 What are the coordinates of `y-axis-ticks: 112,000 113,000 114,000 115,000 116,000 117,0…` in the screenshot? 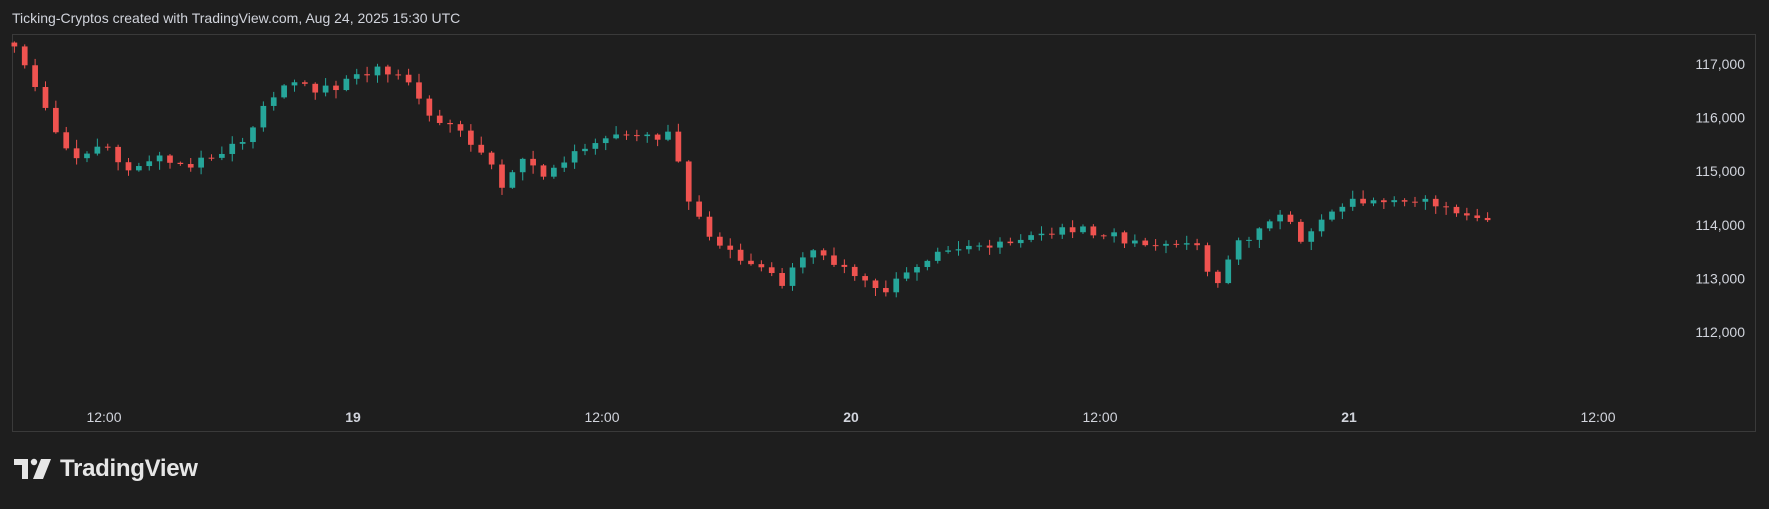 It's located at (1720, 198).